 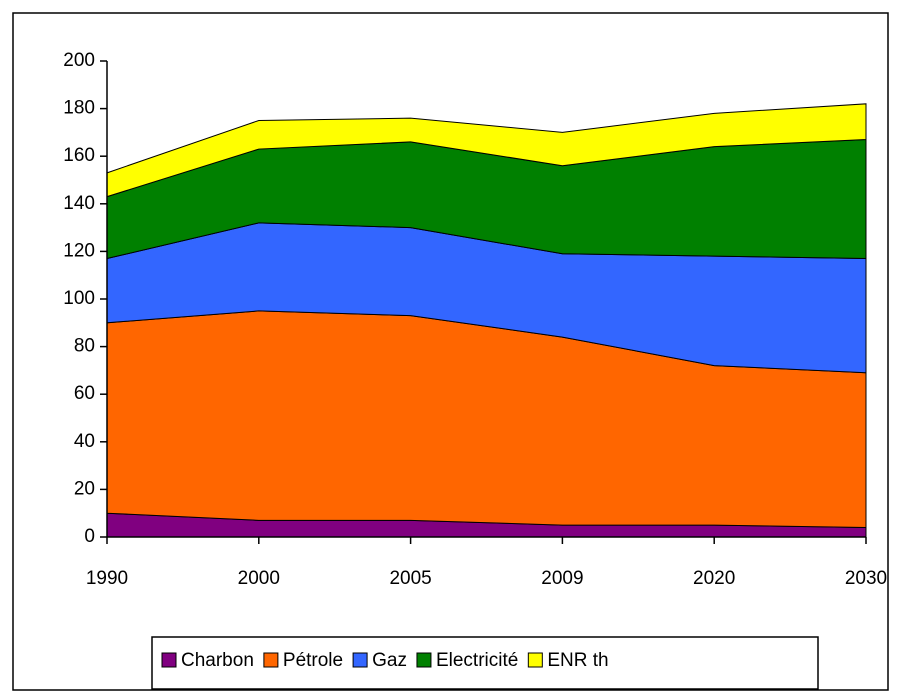 I want to click on x-tick-label: 2020, so click(x=714, y=578).